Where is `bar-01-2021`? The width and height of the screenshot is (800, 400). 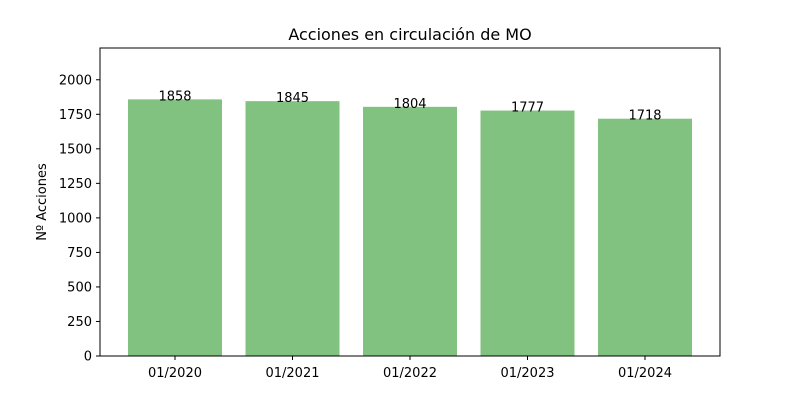
bar-01-2021 is located at coordinates (292, 228).